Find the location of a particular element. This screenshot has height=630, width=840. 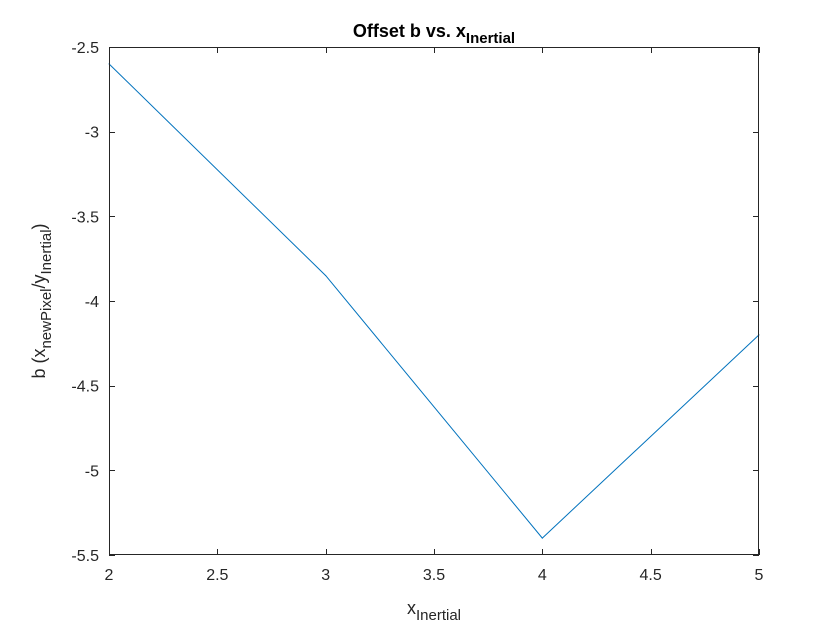

y-axis-label-suffix: ) is located at coordinates (39, 226).